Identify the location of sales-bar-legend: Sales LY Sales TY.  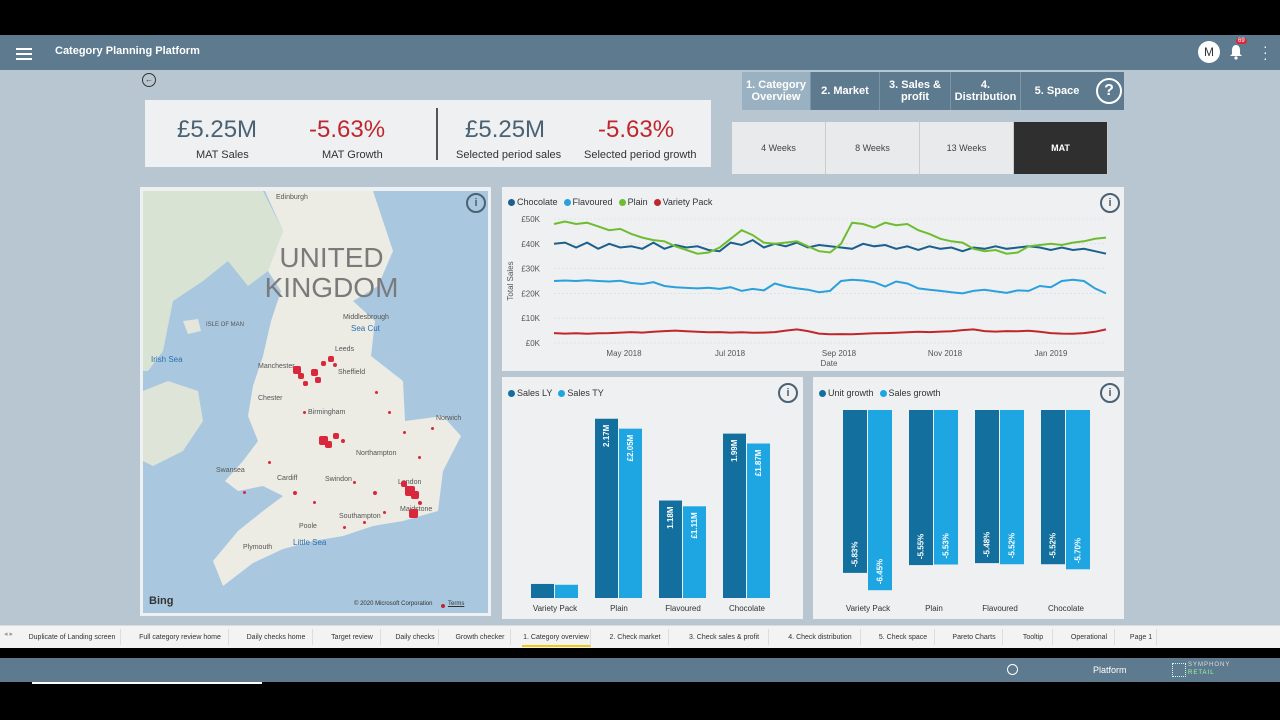
(556, 393).